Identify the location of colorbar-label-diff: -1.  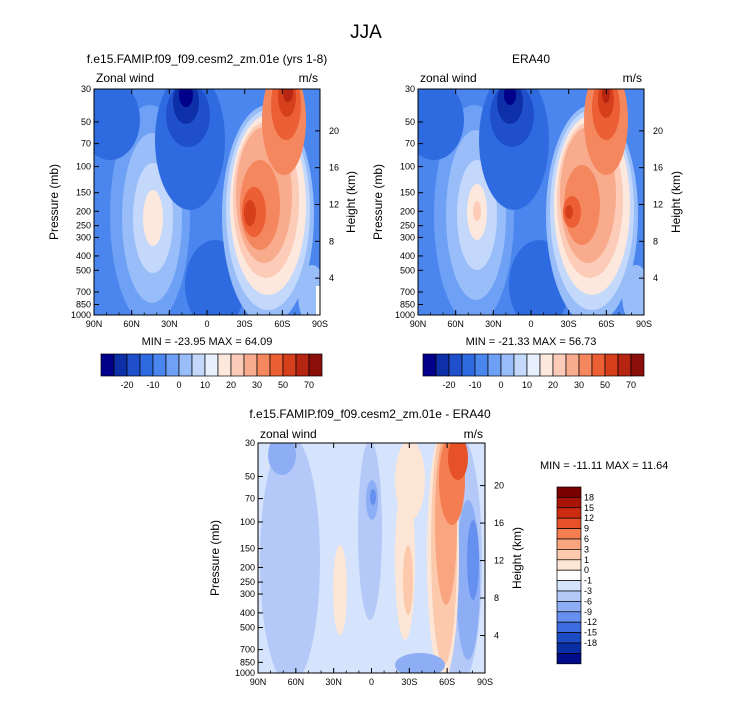
(588, 581).